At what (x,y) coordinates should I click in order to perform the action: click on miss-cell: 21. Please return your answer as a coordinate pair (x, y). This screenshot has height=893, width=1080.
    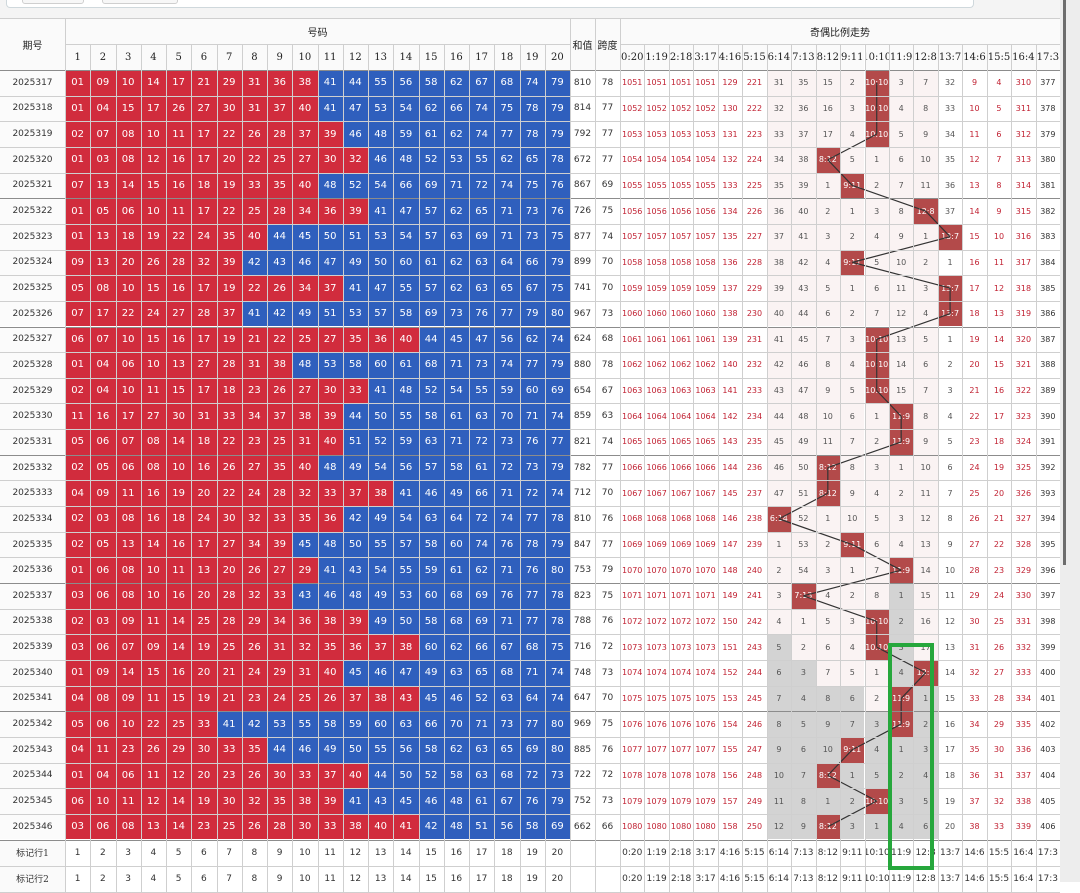
    Looking at the image, I should click on (999, 519).